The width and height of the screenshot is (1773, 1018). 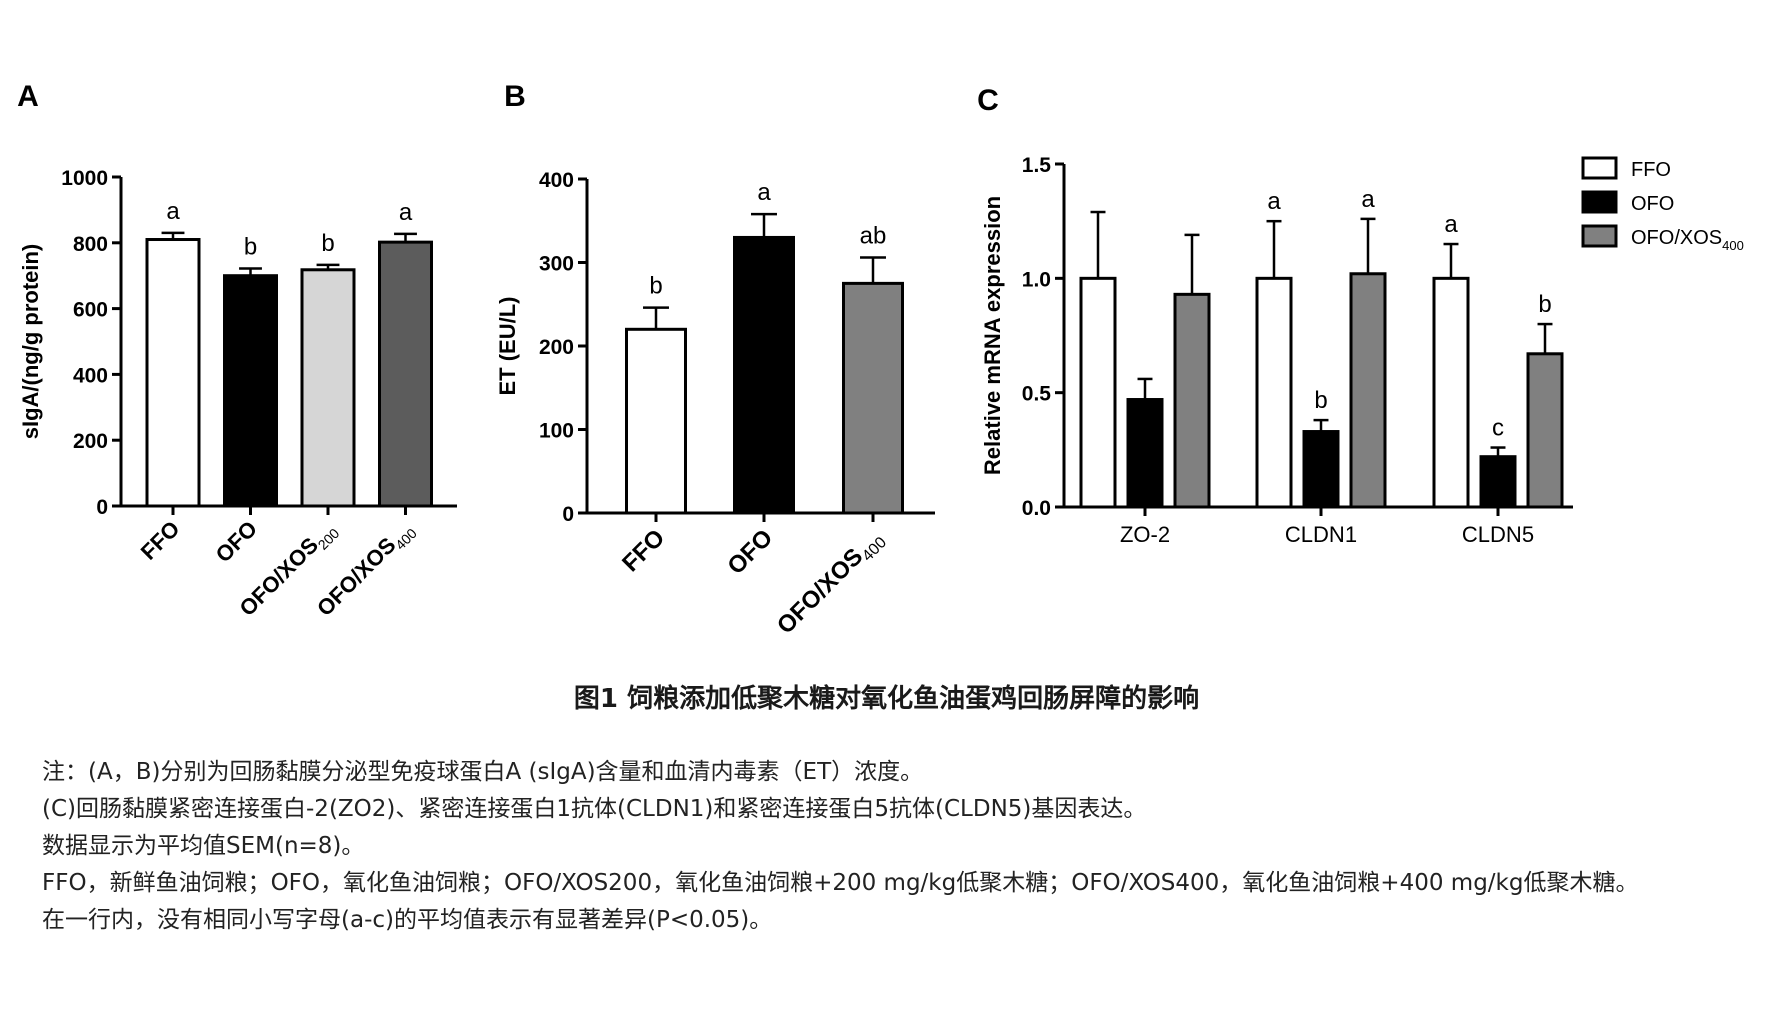 I want to click on x-tick-label: ZO-2, so click(x=1145, y=534).